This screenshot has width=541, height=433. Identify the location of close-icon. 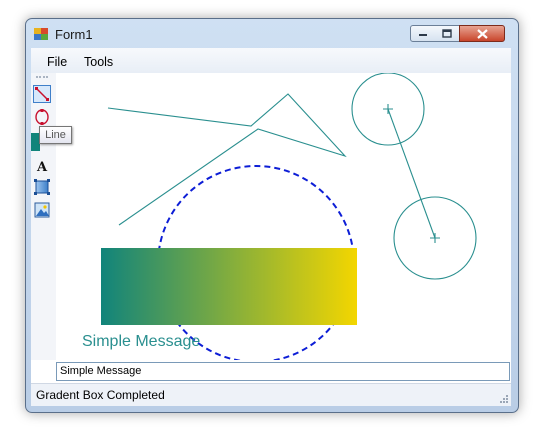
(482, 33).